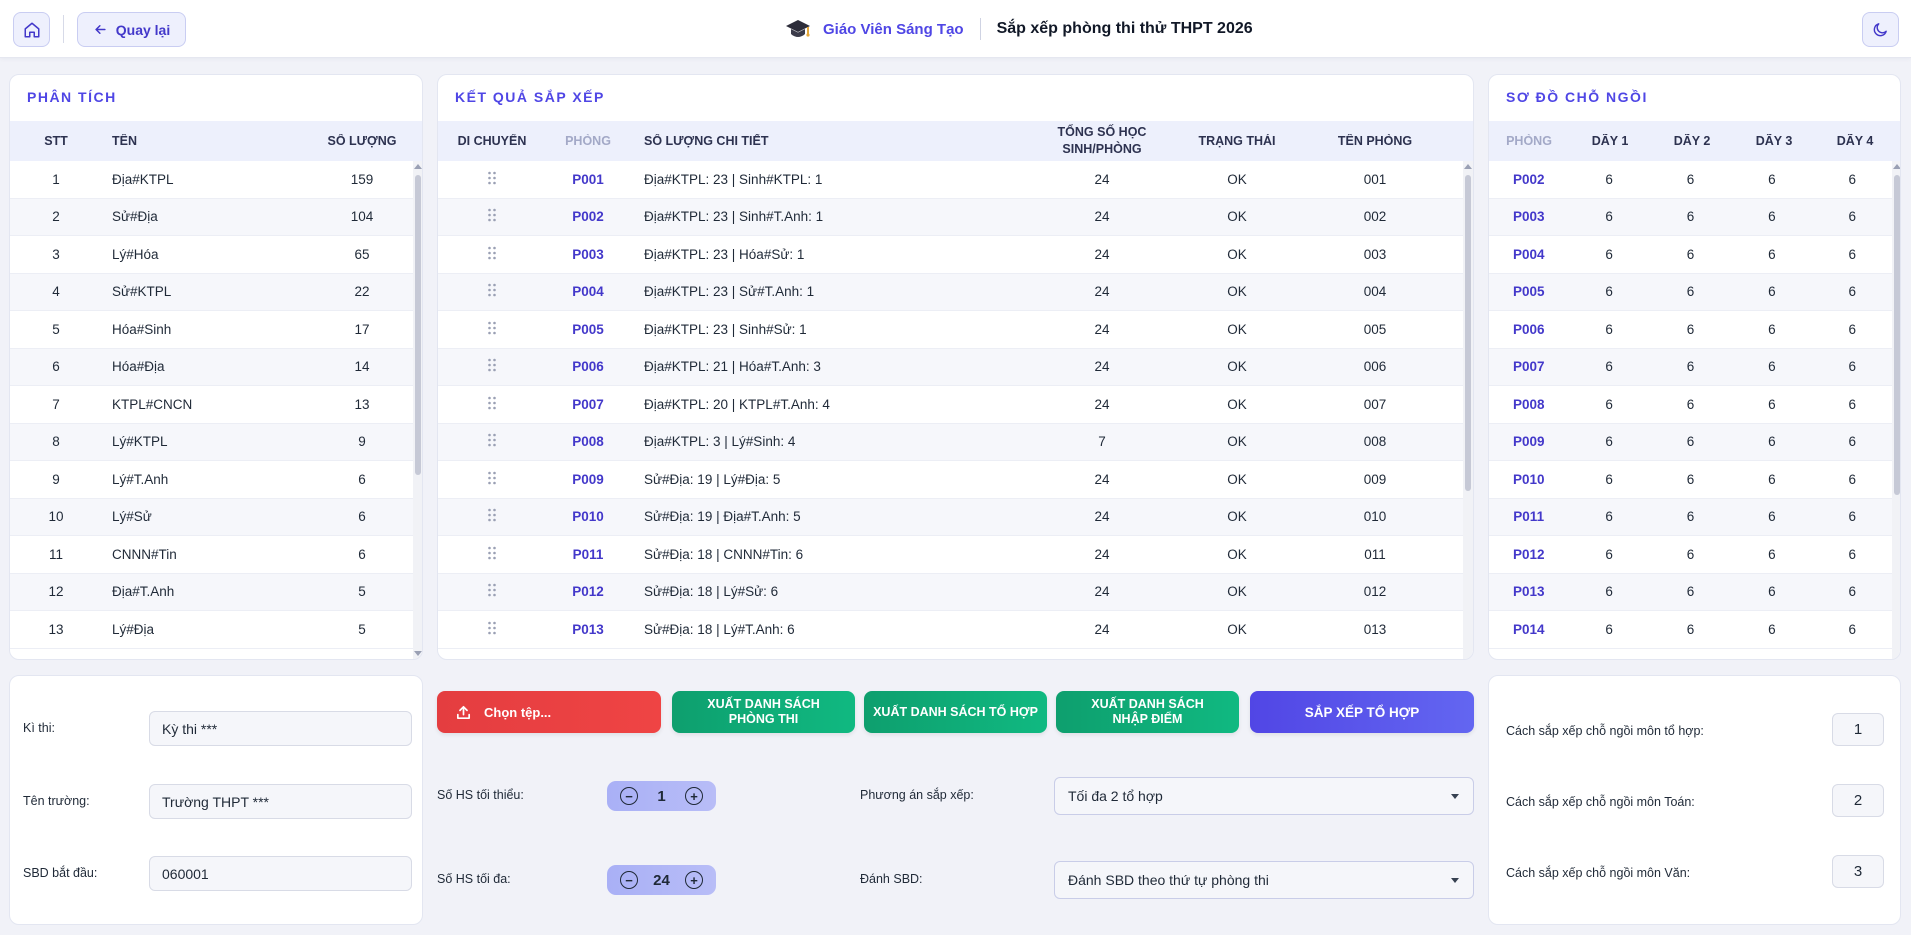  Describe the element at coordinates (31, 29) in the screenshot. I see `home-button` at that location.